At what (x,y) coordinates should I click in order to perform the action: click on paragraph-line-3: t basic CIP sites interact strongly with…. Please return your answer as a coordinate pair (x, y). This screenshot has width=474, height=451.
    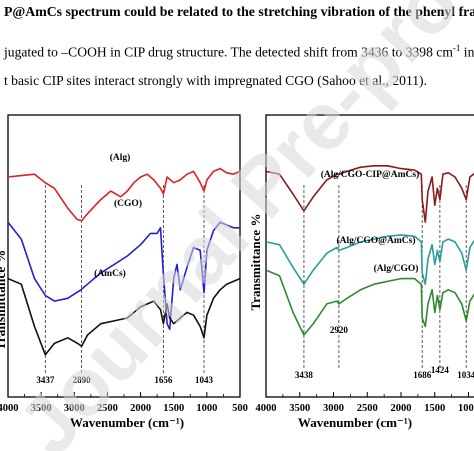
    Looking at the image, I should click on (215, 80).